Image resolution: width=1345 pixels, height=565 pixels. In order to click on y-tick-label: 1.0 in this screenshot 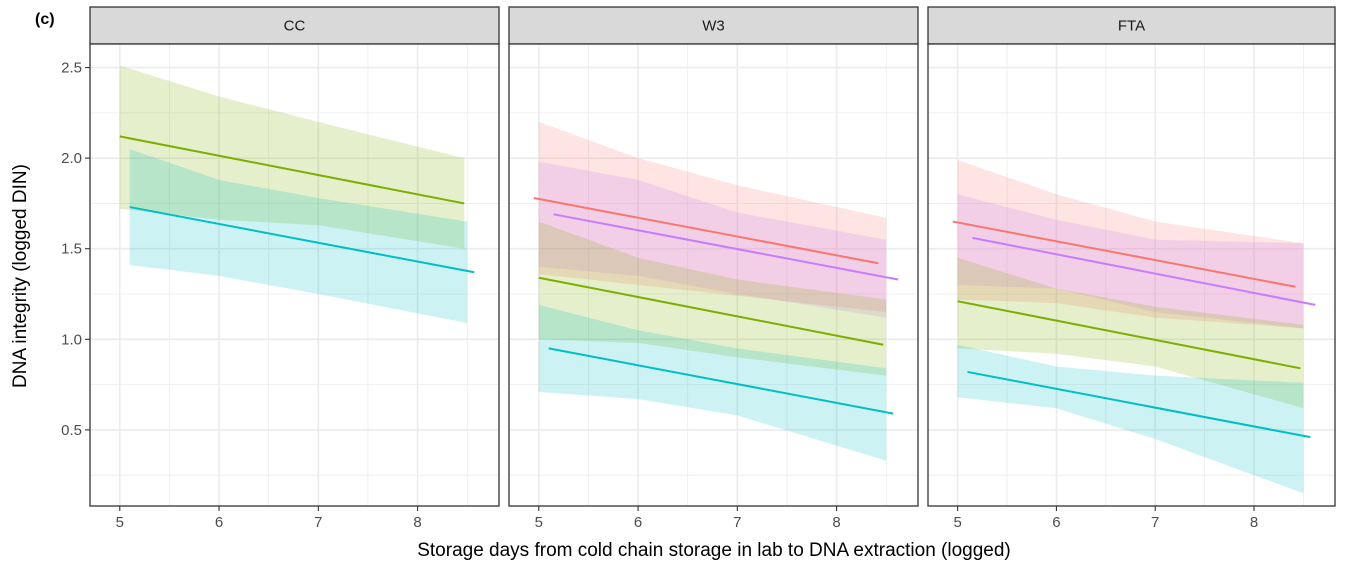, I will do `click(71, 339)`.